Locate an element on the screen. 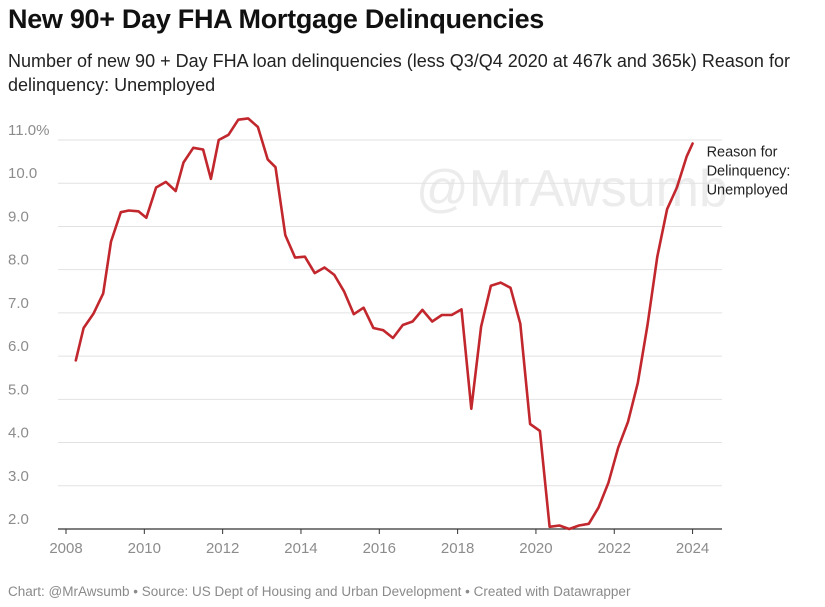  x-tick-label: 2016 is located at coordinates (379, 548).